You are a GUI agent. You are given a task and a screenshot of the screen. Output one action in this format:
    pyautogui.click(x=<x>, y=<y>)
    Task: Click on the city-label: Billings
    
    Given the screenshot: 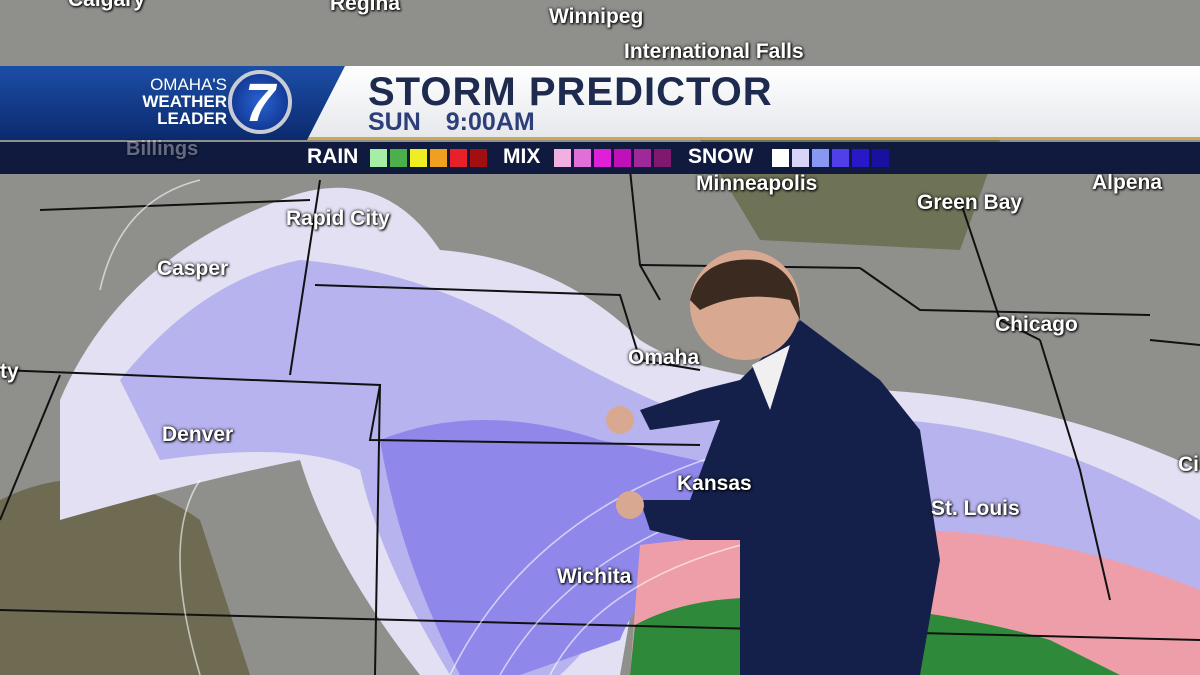 What is the action you would take?
    pyautogui.click(x=162, y=149)
    